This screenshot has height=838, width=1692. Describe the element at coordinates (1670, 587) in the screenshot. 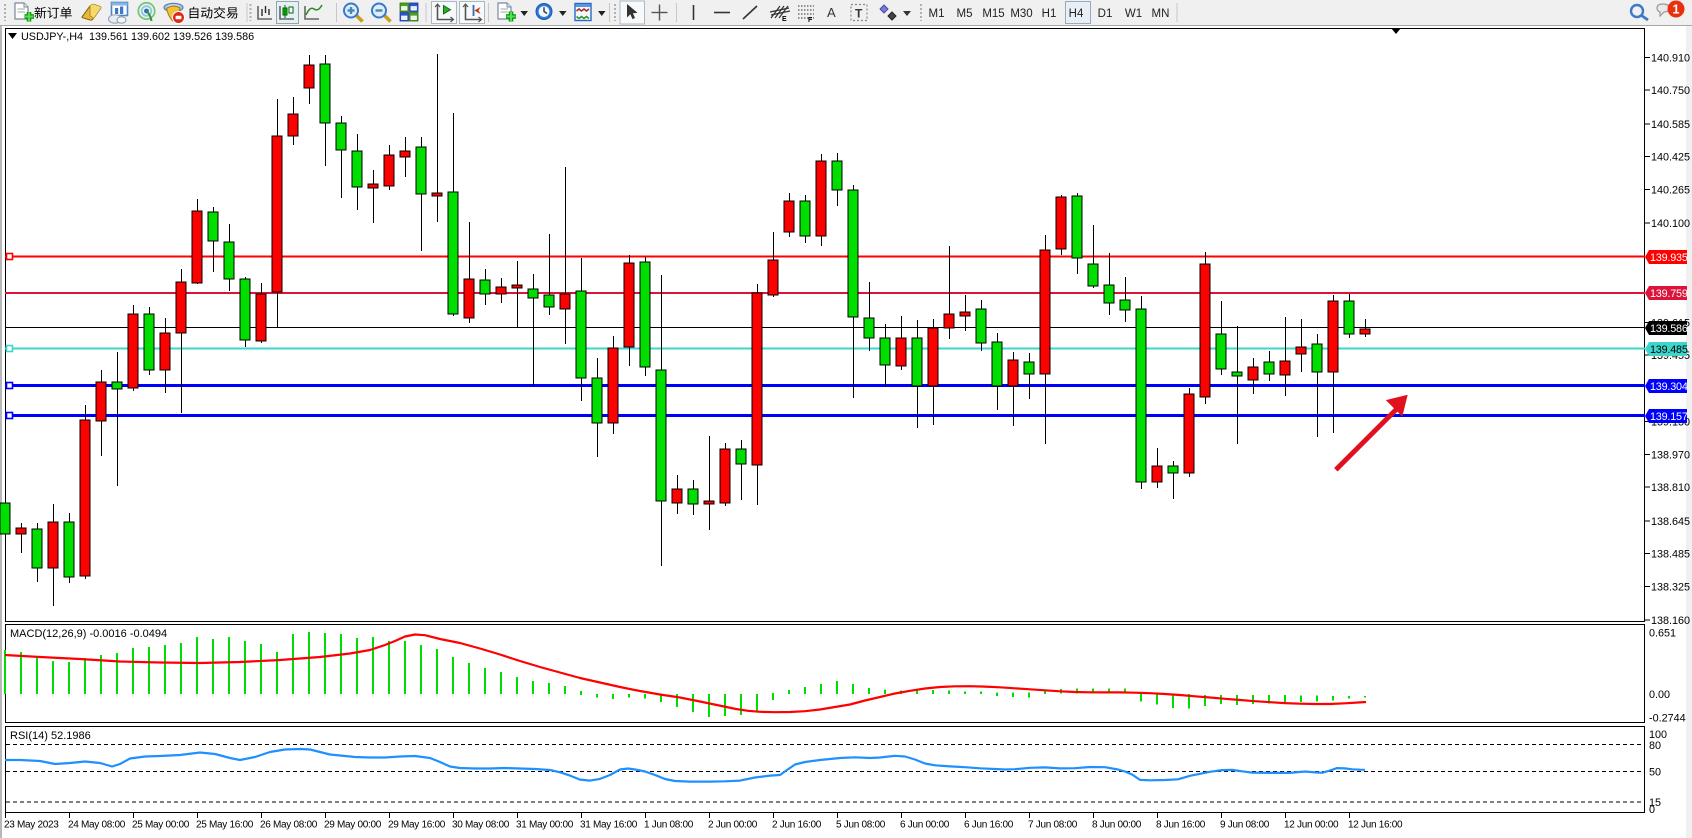

I see `svg-text: 138.325` at that location.